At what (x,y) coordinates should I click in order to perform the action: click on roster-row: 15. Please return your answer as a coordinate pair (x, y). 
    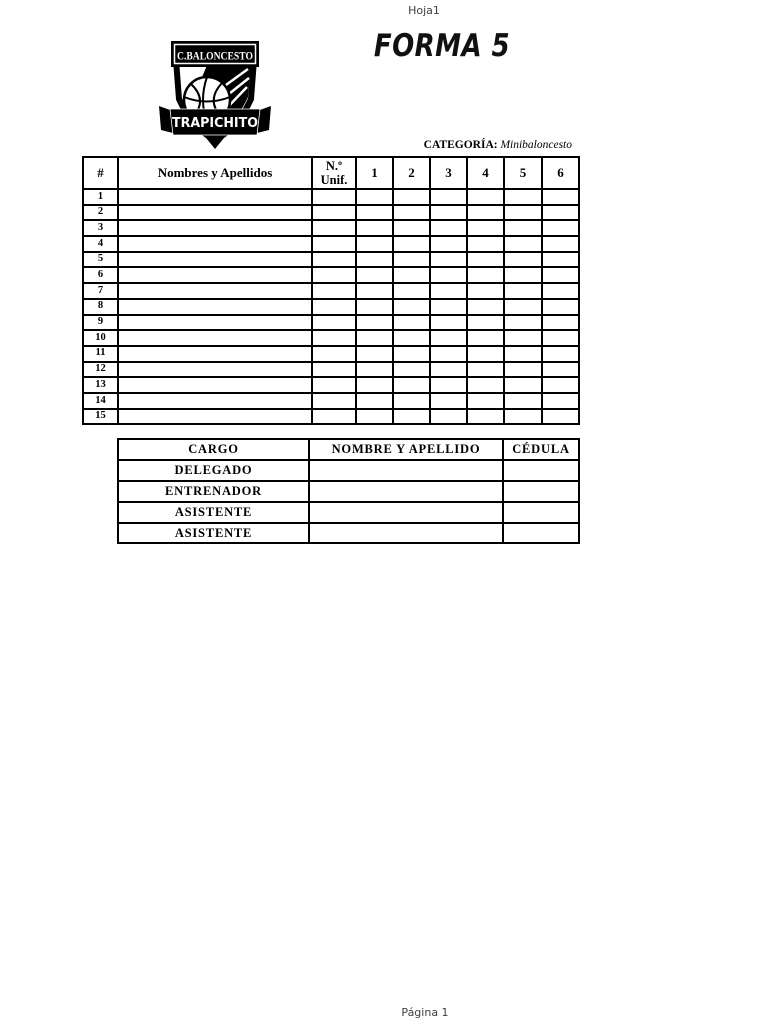
    Looking at the image, I should click on (331, 416).